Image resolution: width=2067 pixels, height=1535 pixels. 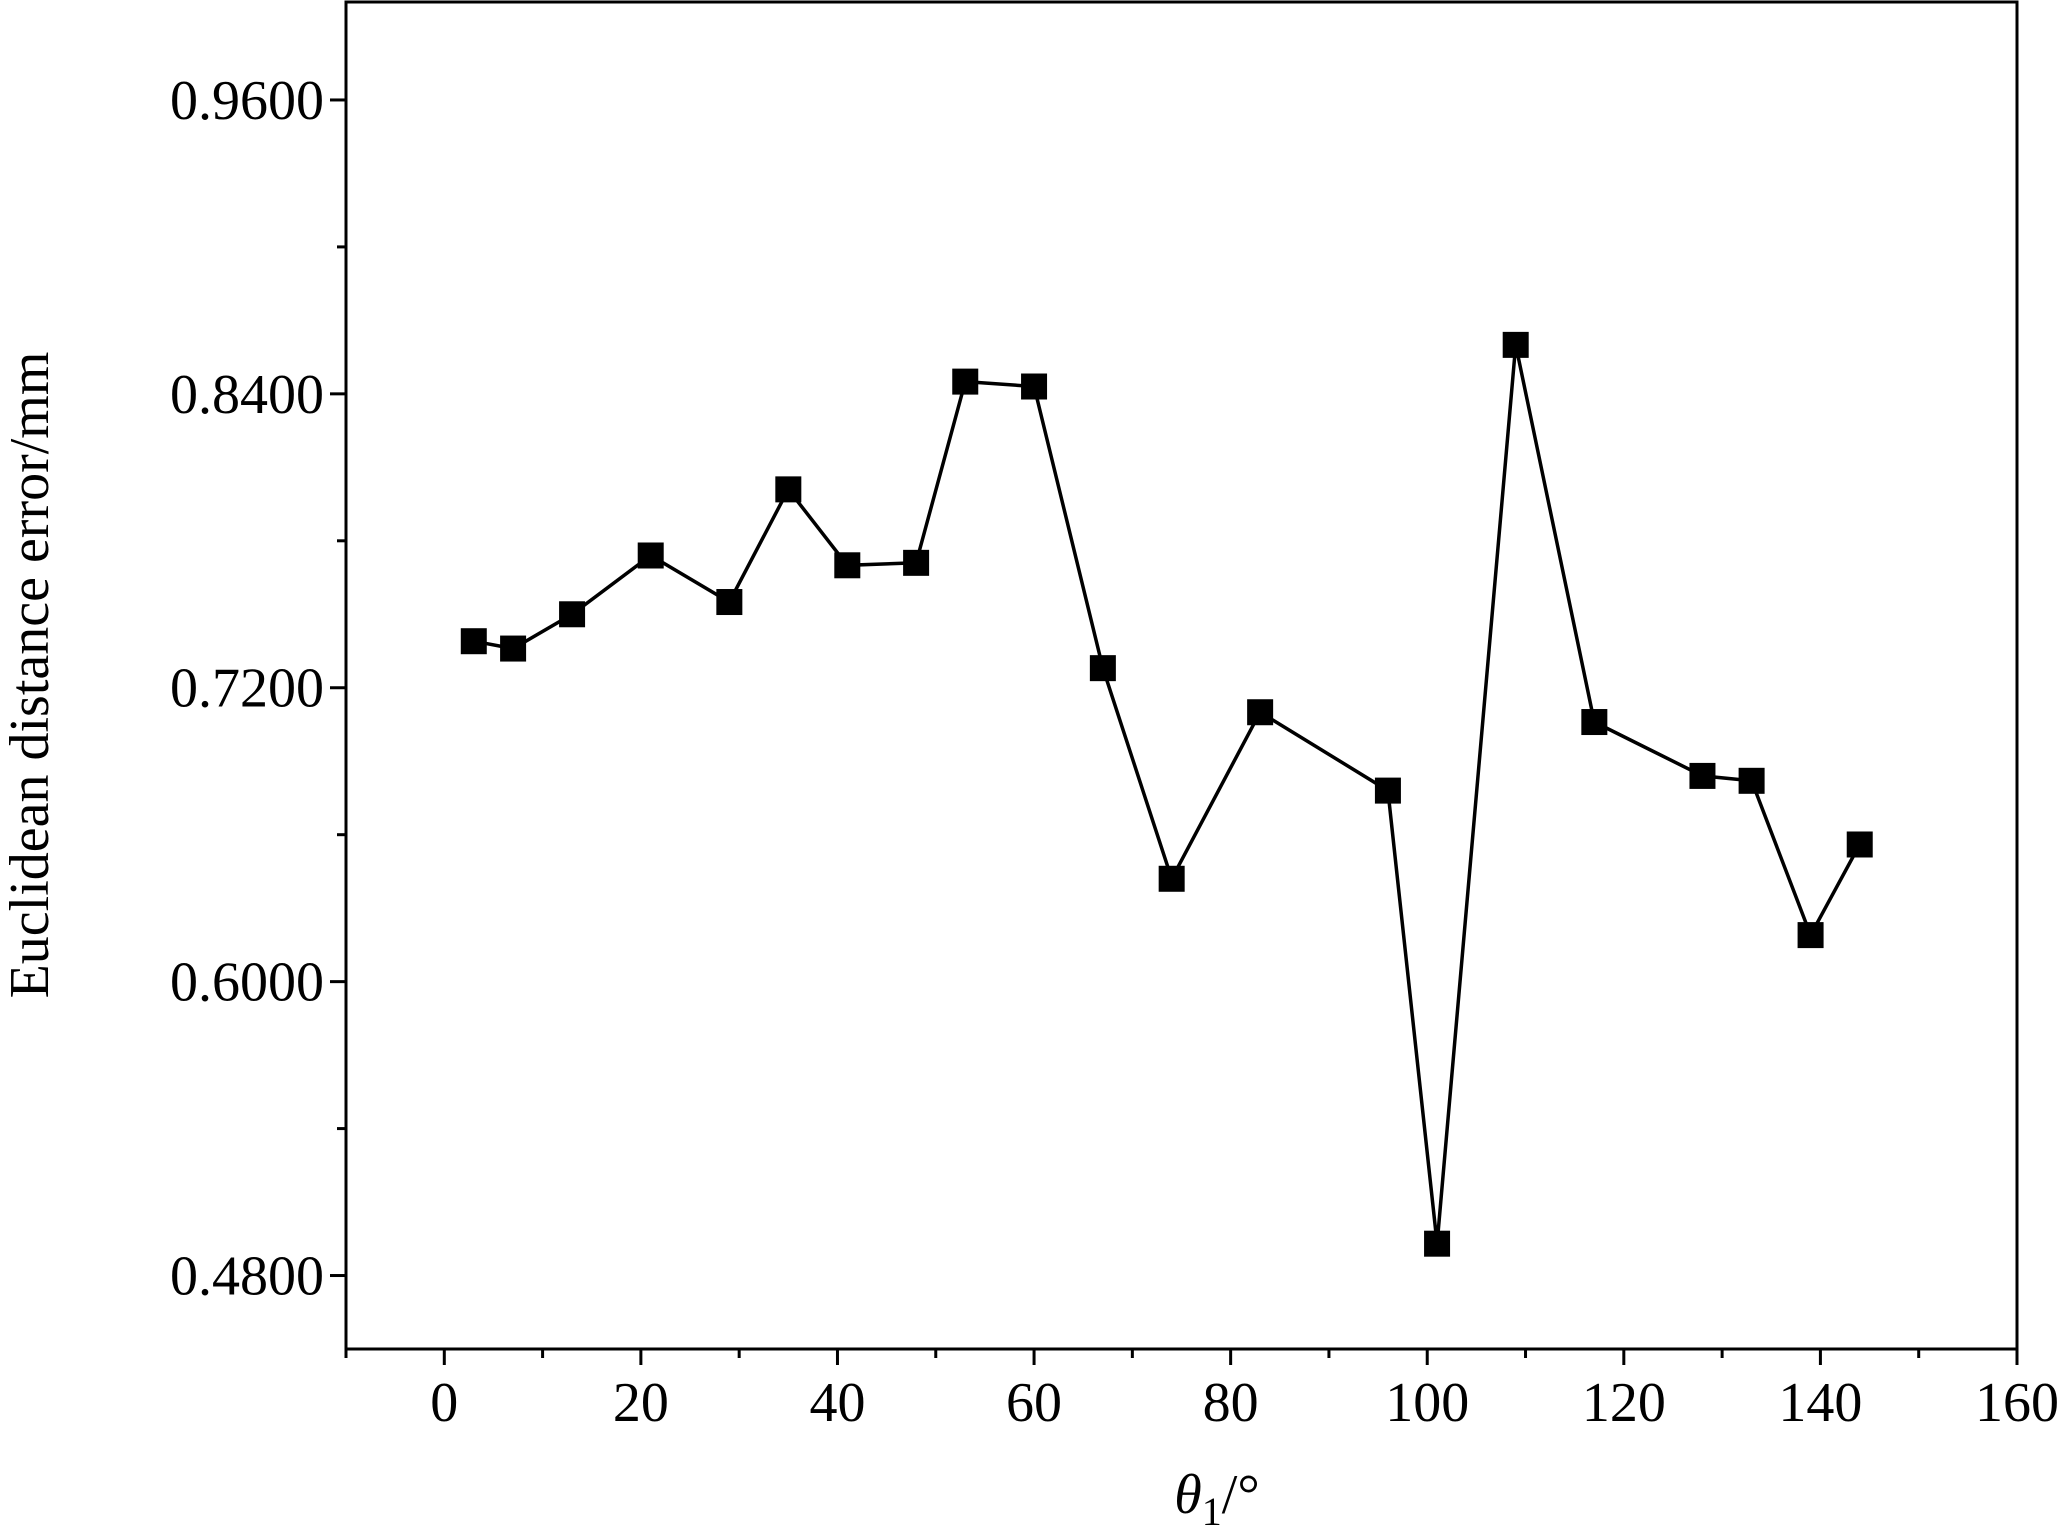 What do you see at coordinates (1427, 1403) in the screenshot?
I see `x-tick-label: 100` at bounding box center [1427, 1403].